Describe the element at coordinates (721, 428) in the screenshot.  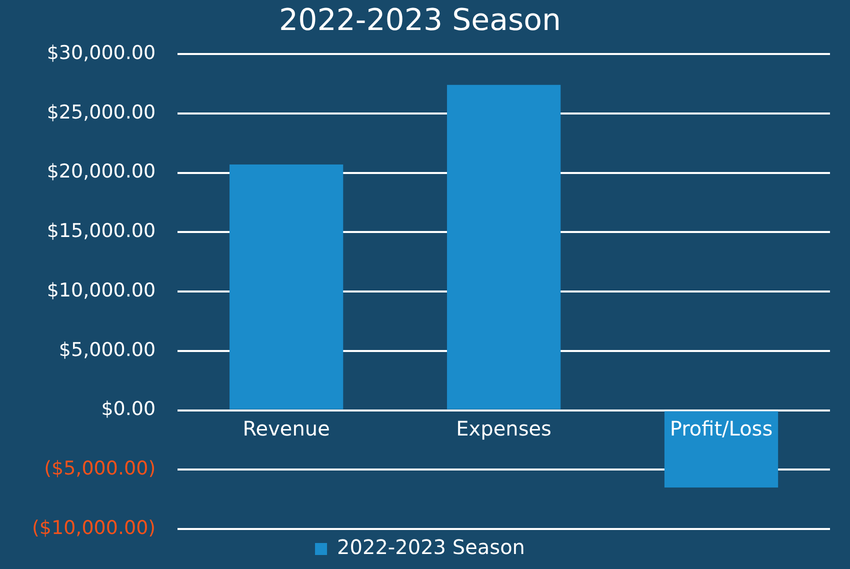
I see `x-tick-label: Profit/Loss` at that location.